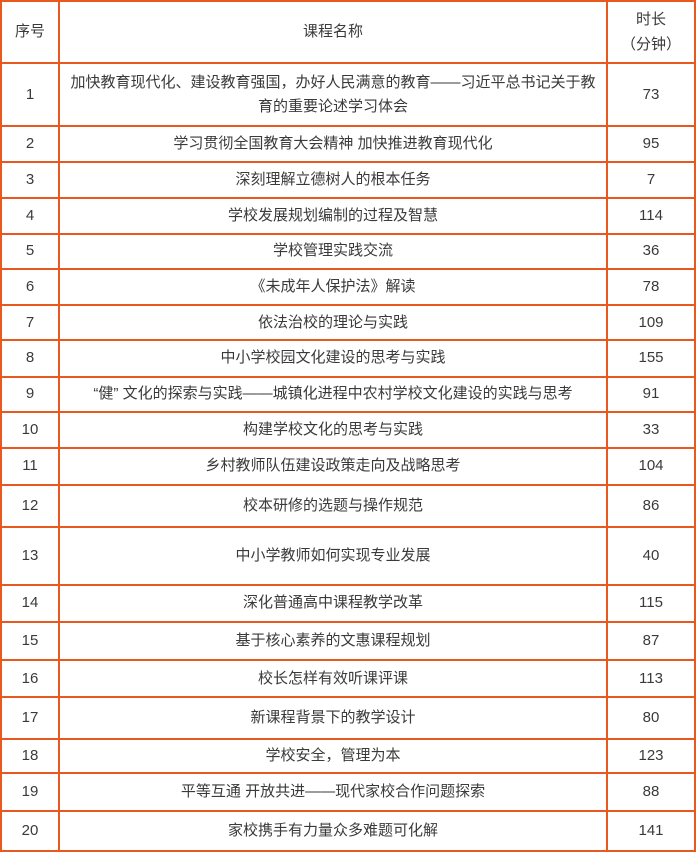 The height and width of the screenshot is (852, 696). Describe the element at coordinates (333, 215) in the screenshot. I see `course-name-cell: 学校发展规划编制的过程及智慧` at that location.